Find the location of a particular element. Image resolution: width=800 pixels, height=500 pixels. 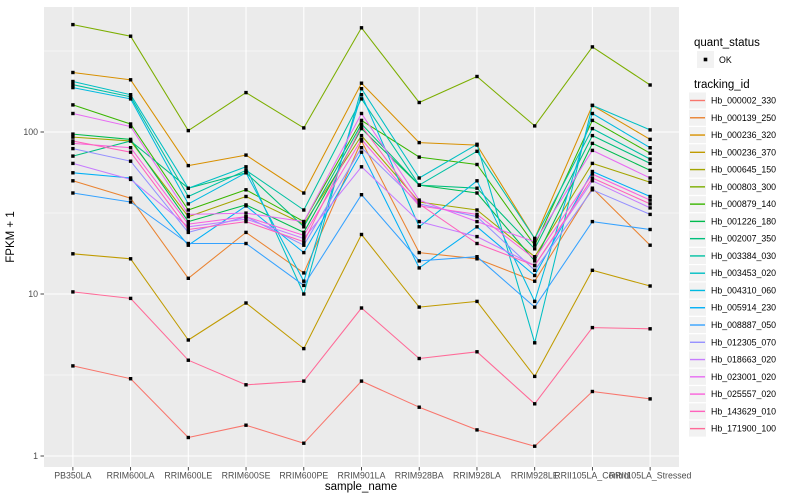

x-tick-label: RRIM928LA is located at coordinates (477, 476).